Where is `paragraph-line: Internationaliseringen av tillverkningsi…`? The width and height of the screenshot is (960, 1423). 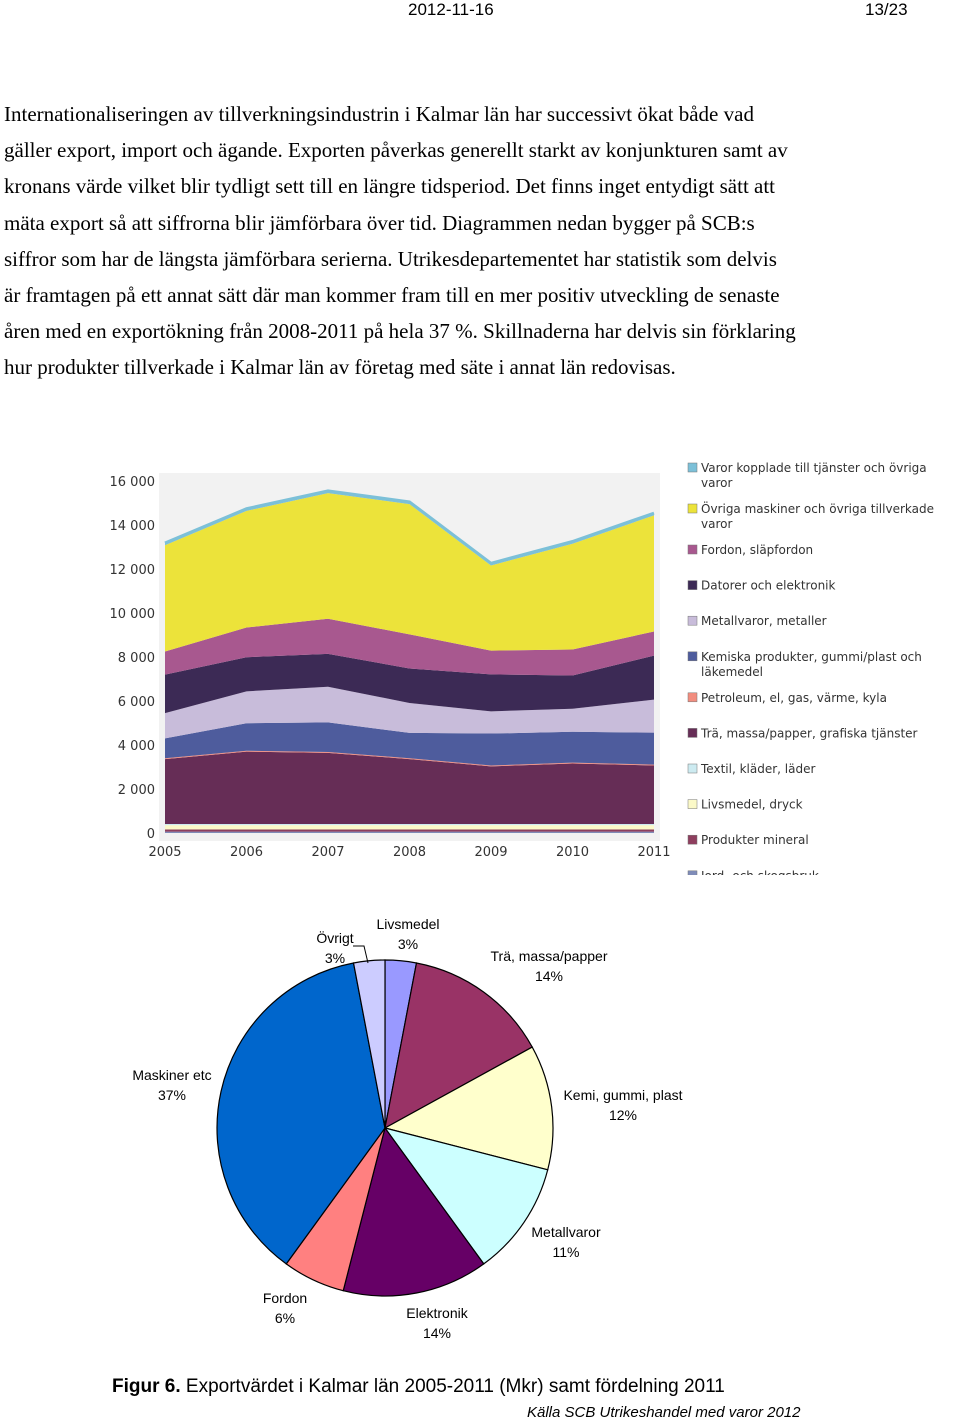
paragraph-line: Internationaliseringen av tillverkningsi… is located at coordinates (379, 114).